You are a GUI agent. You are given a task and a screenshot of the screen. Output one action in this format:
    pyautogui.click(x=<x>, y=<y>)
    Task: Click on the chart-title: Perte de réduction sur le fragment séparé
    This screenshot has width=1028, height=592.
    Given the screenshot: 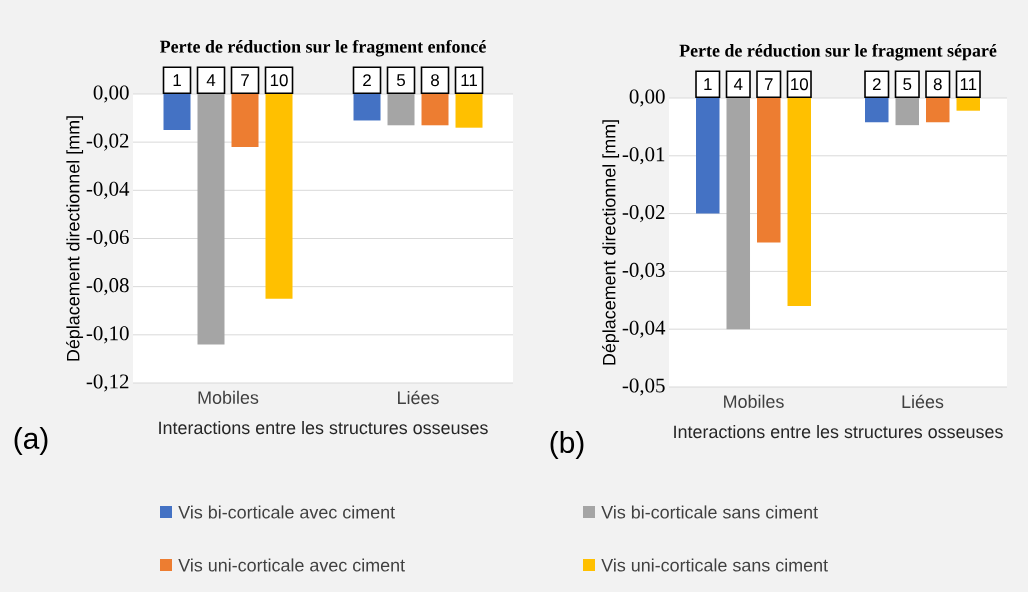 What is the action you would take?
    pyautogui.click(x=838, y=52)
    